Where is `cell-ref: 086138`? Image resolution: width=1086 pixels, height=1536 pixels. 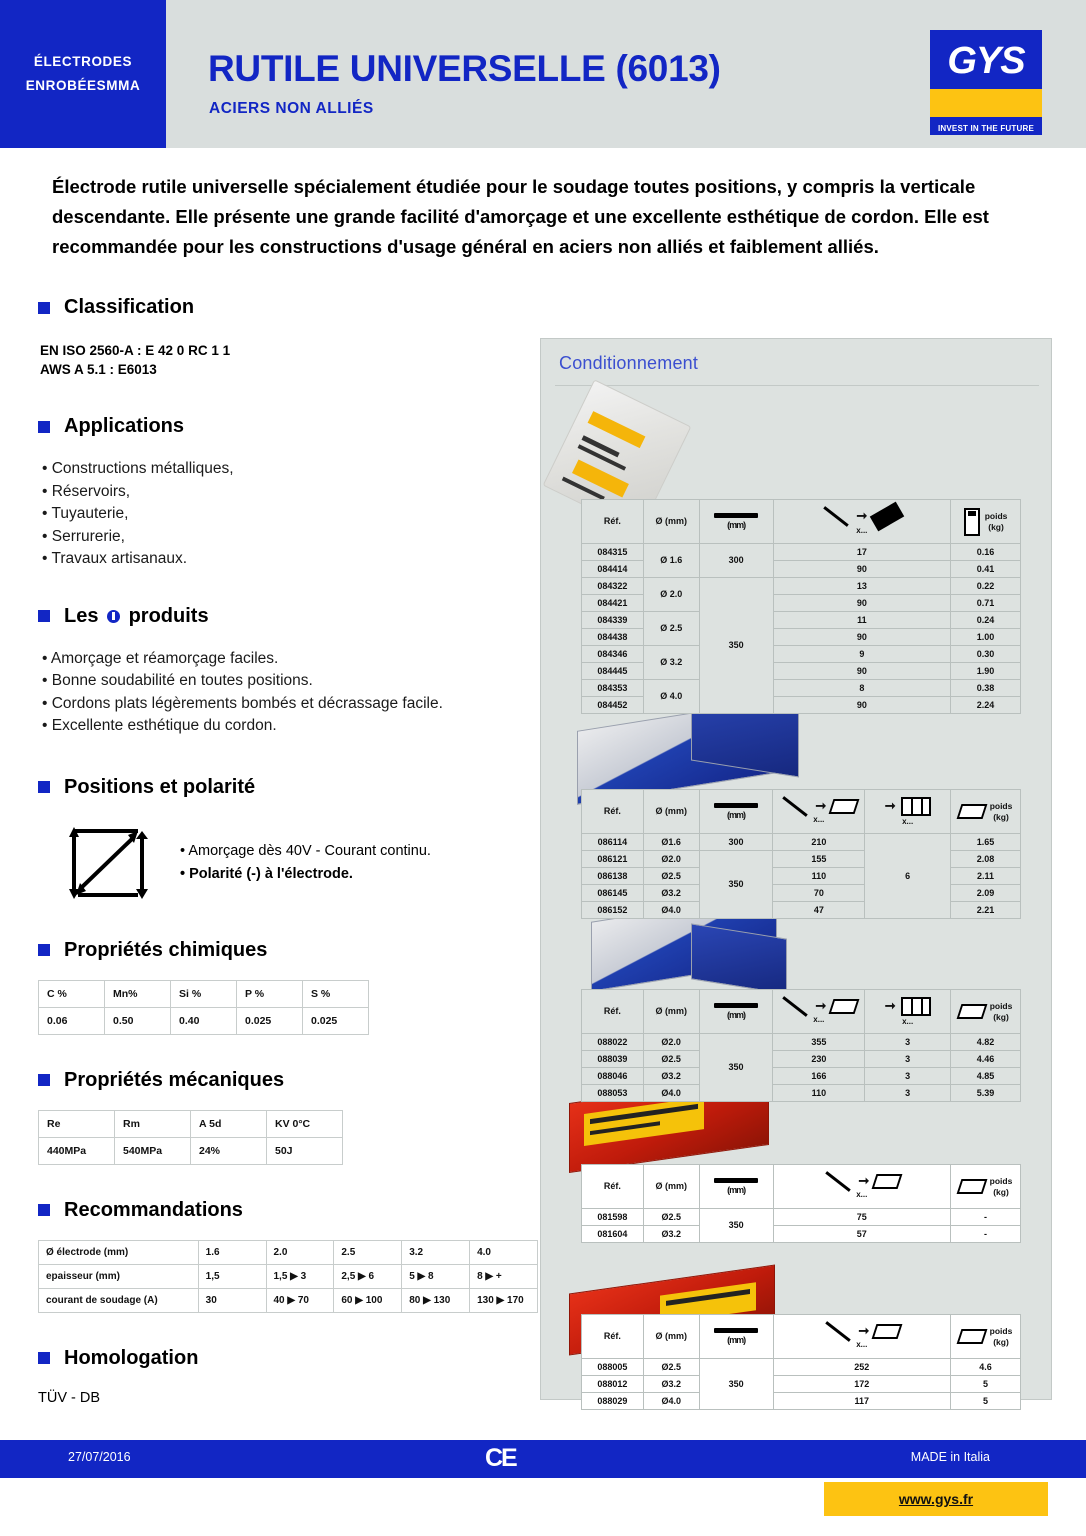
cell-ref: 086138 is located at coordinates (612, 876).